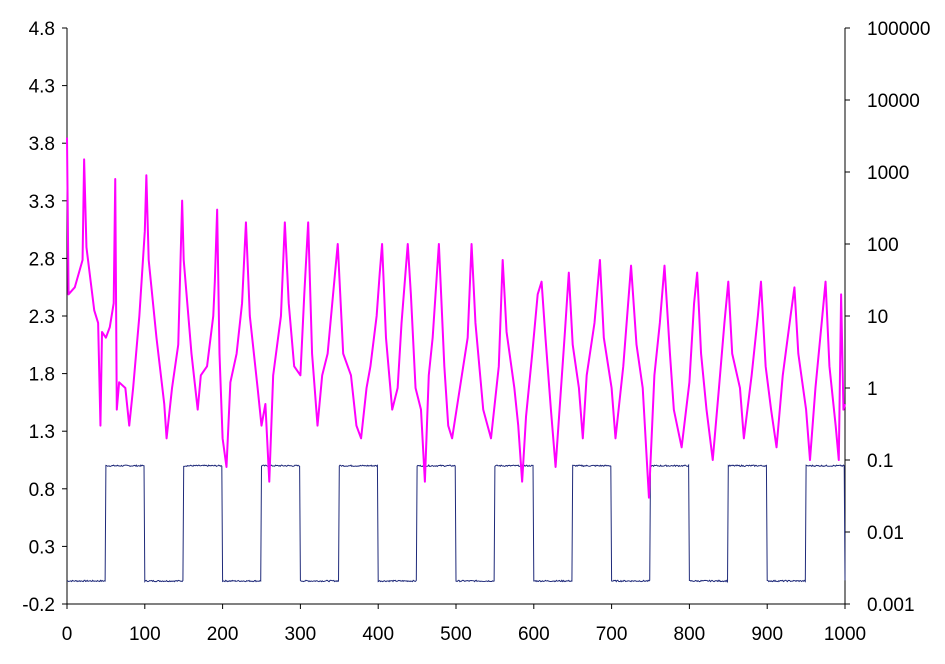  What do you see at coordinates (690, 634) in the screenshot?
I see `x-tick-label: 800` at bounding box center [690, 634].